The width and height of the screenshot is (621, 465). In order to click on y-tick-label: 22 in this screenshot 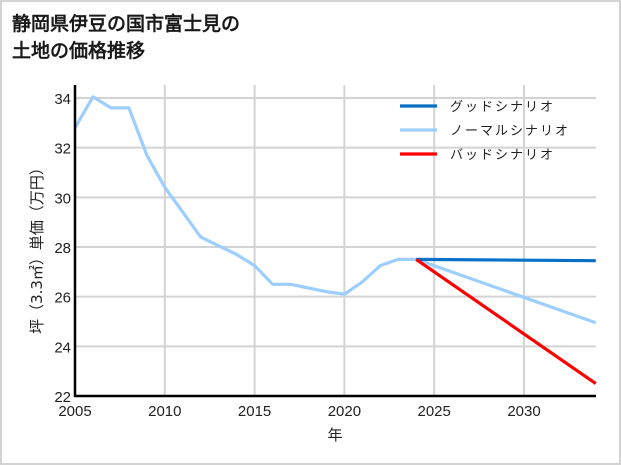, I will do `click(62, 397)`.